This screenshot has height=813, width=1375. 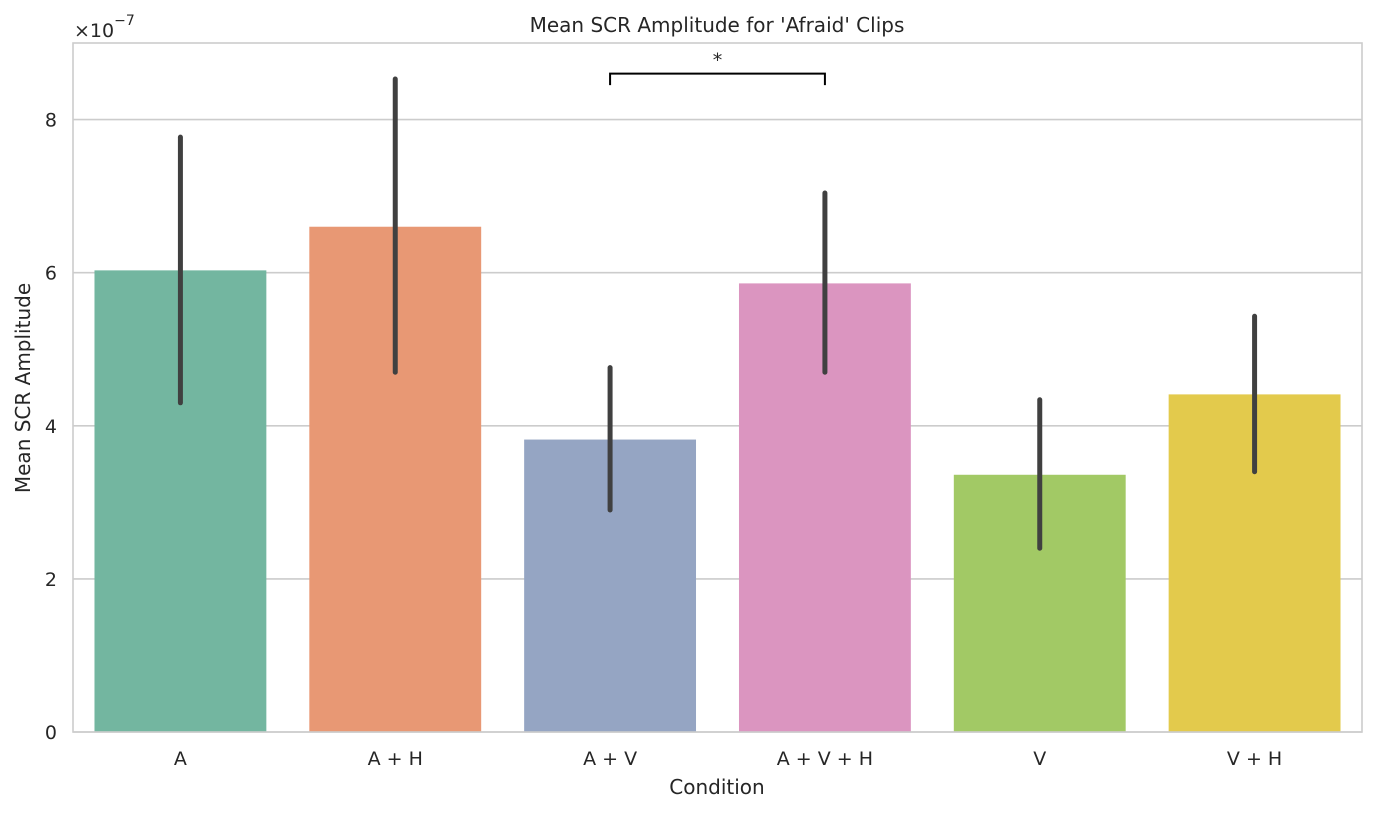 What do you see at coordinates (717, 25) in the screenshot?
I see `chart-title: Mean SCR Amplitude for 'Afraid' Clips` at bounding box center [717, 25].